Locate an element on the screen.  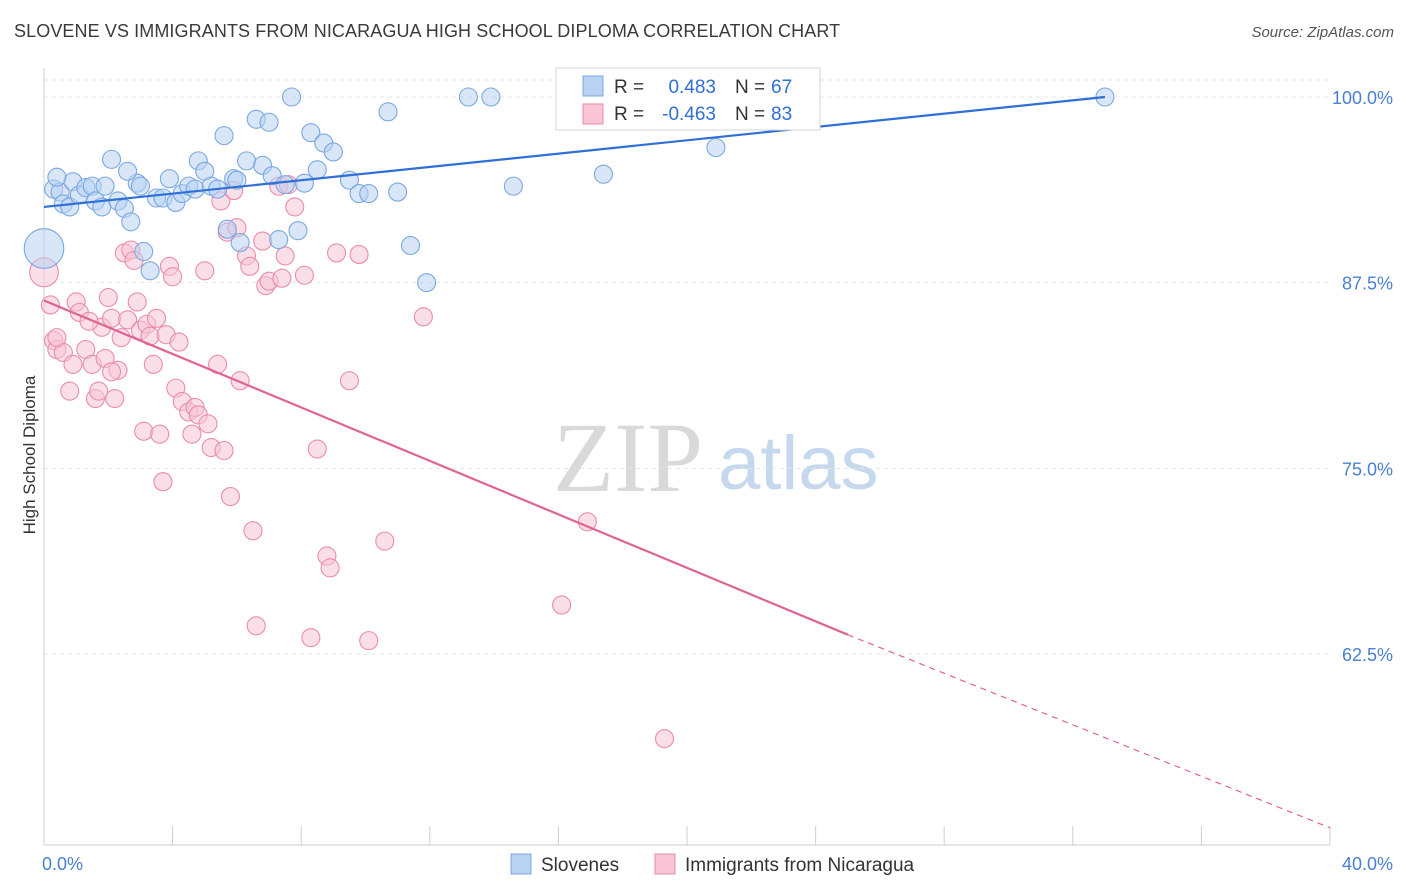
legend-r-label-blue: R = is located at coordinates (629, 87).